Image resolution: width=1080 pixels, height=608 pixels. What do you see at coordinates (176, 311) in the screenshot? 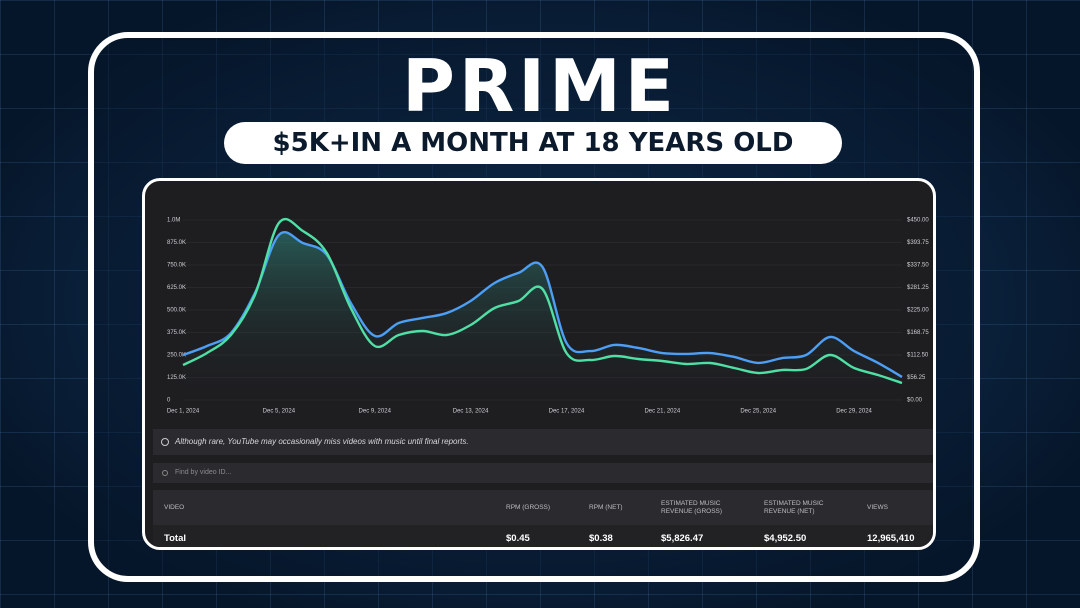
I see `y-tick-label: 500.0K` at bounding box center [176, 311].